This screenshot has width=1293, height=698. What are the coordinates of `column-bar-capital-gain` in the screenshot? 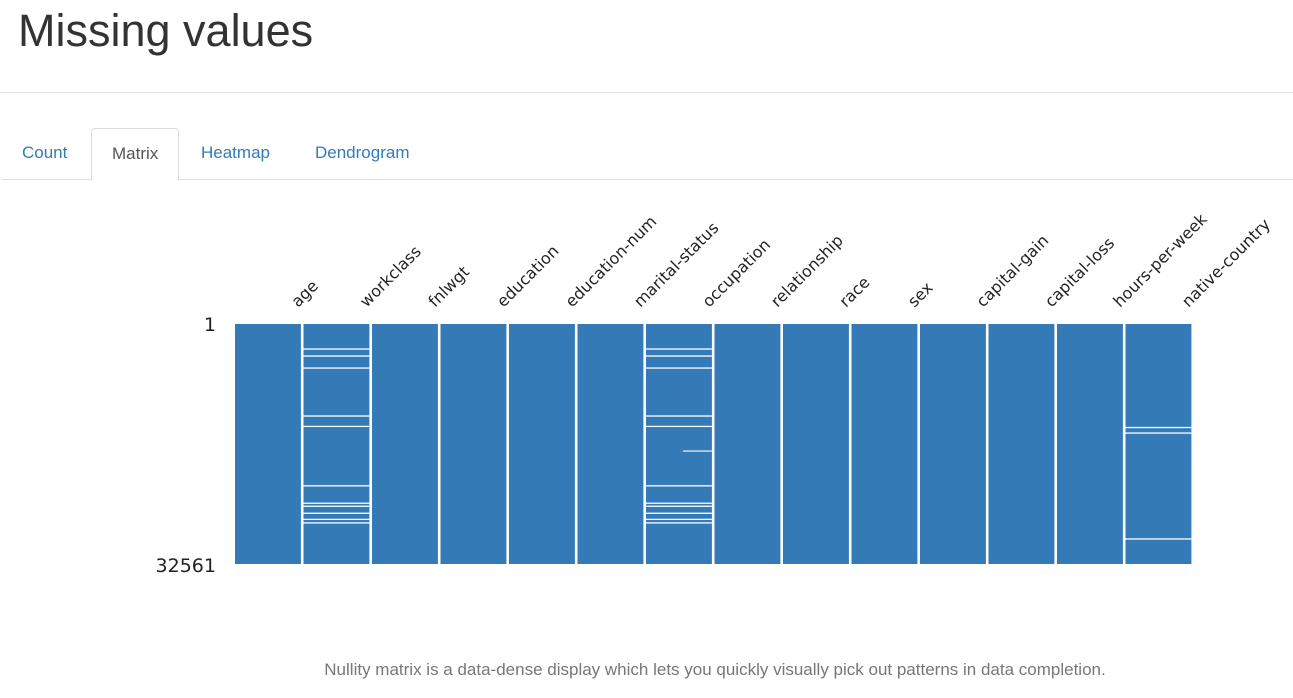 It's located at (953, 444).